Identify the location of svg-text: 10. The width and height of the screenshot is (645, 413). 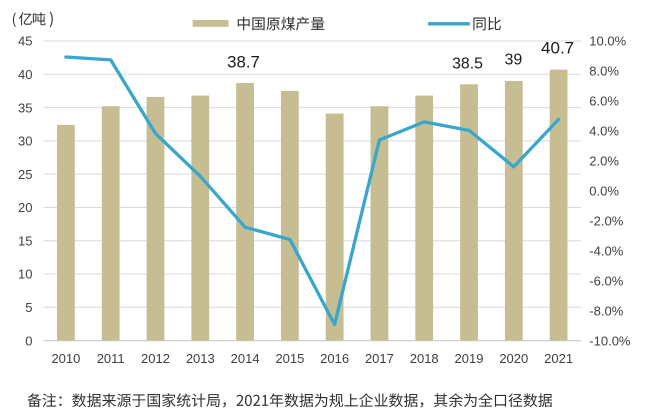
(25, 274).